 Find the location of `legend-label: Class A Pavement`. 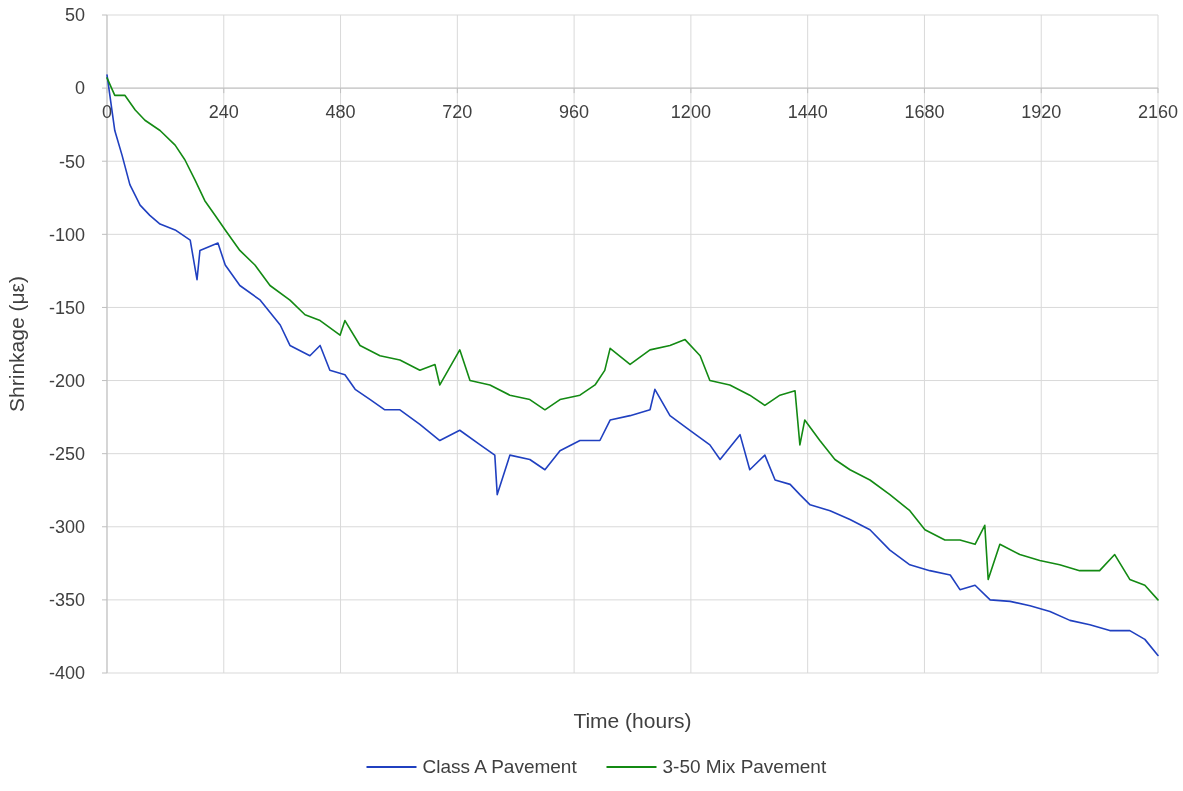

legend-label: Class A Pavement is located at coordinates (500, 766).